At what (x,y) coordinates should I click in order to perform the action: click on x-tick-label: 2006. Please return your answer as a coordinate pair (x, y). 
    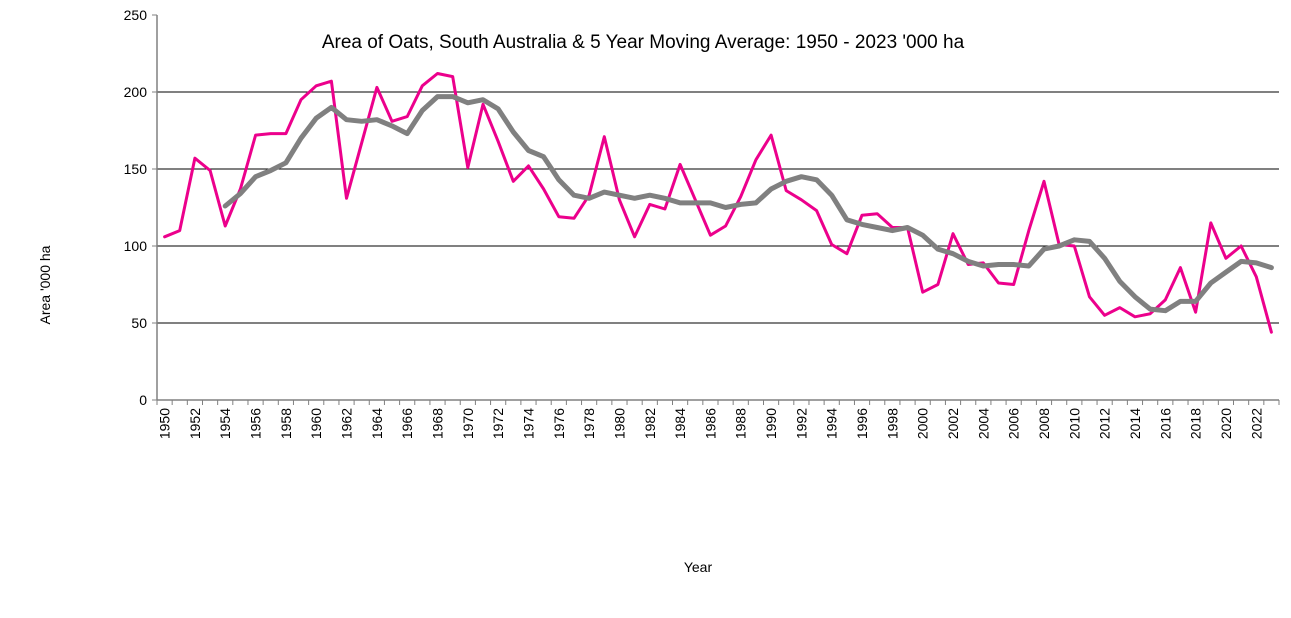
    Looking at the image, I should click on (1014, 423).